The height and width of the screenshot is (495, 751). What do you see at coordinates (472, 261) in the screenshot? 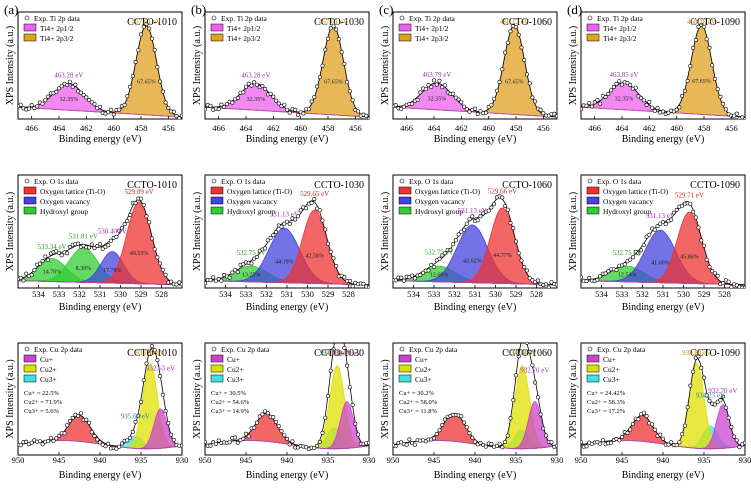
I see `peak-percent: 42.62%` at bounding box center [472, 261].